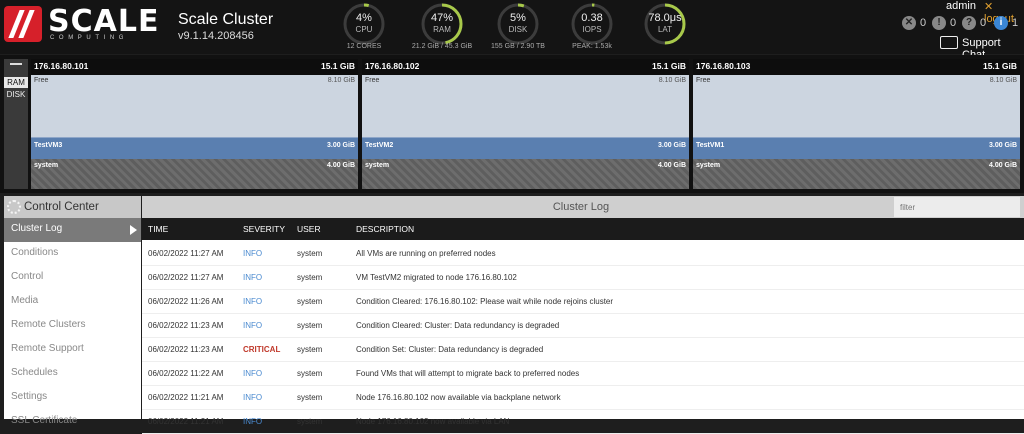 The image size is (1024, 434). What do you see at coordinates (61, 66) in the screenshot?
I see `node-ip: 176.16.80.101` at bounding box center [61, 66].